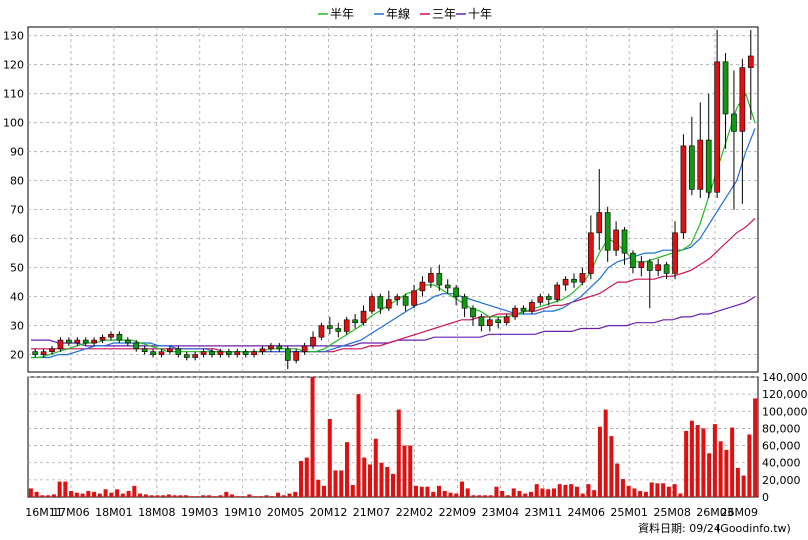  Describe the element at coordinates (17, 268) in the screenshot. I see `price-tick-label: 50` at that location.